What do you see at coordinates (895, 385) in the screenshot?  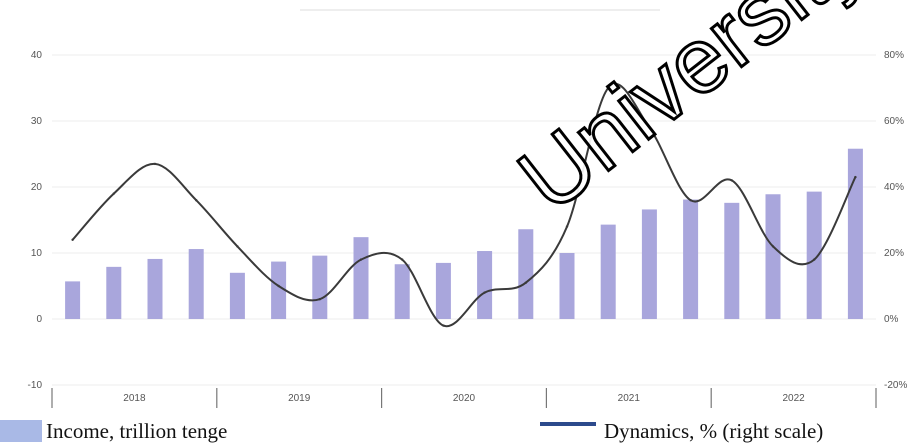 I see `right-tick-label: -20%` at bounding box center [895, 385].